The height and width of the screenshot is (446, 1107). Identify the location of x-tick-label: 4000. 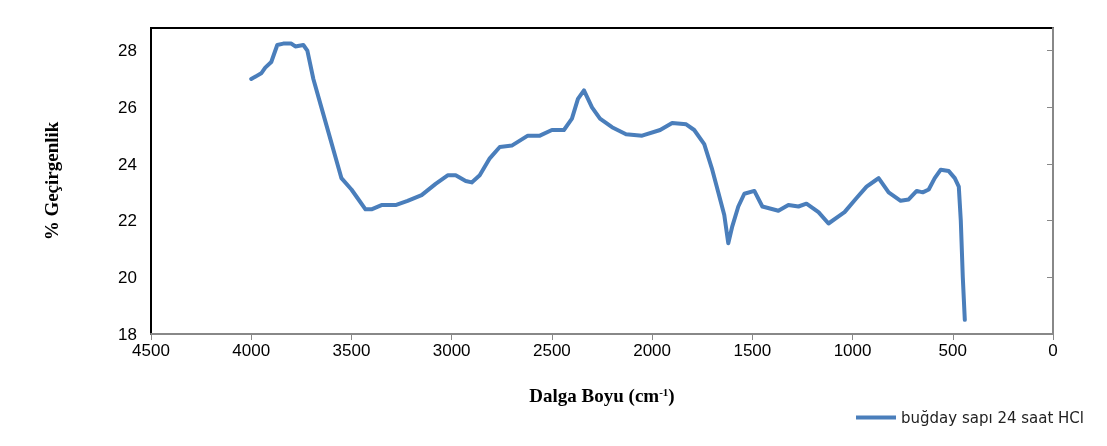
(251, 350).